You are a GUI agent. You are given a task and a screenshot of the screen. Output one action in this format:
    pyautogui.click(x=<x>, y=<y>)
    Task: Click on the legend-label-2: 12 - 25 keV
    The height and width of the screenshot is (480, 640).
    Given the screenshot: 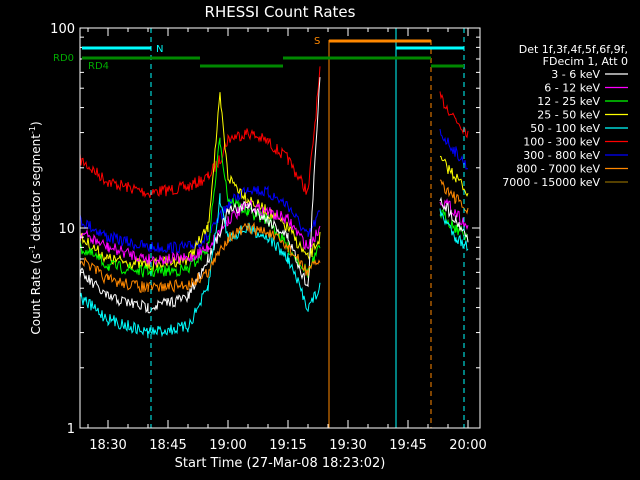 What is the action you would take?
    pyautogui.click(x=568, y=101)
    